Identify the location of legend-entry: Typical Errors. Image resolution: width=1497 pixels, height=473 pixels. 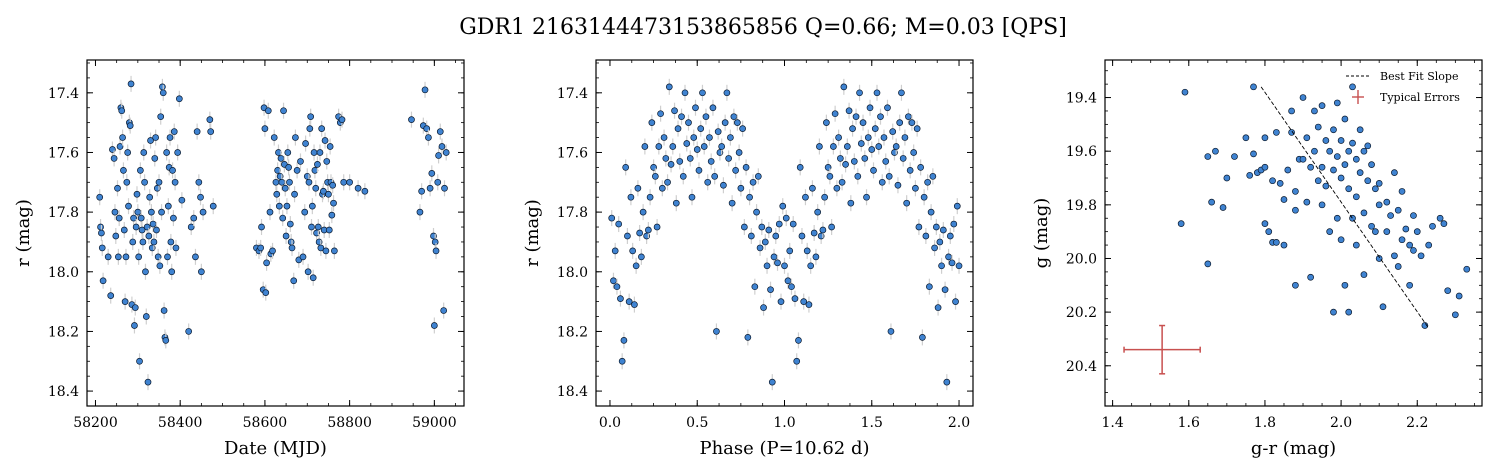
(1420, 97).